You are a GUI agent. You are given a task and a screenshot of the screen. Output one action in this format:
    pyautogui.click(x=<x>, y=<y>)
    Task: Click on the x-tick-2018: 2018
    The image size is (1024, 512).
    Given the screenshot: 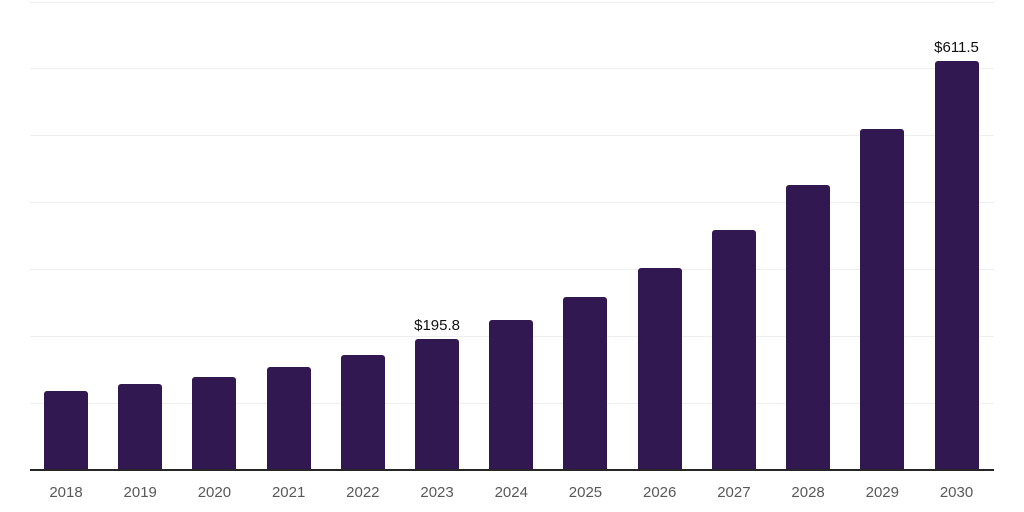 What is the action you would take?
    pyautogui.click(x=66, y=492)
    